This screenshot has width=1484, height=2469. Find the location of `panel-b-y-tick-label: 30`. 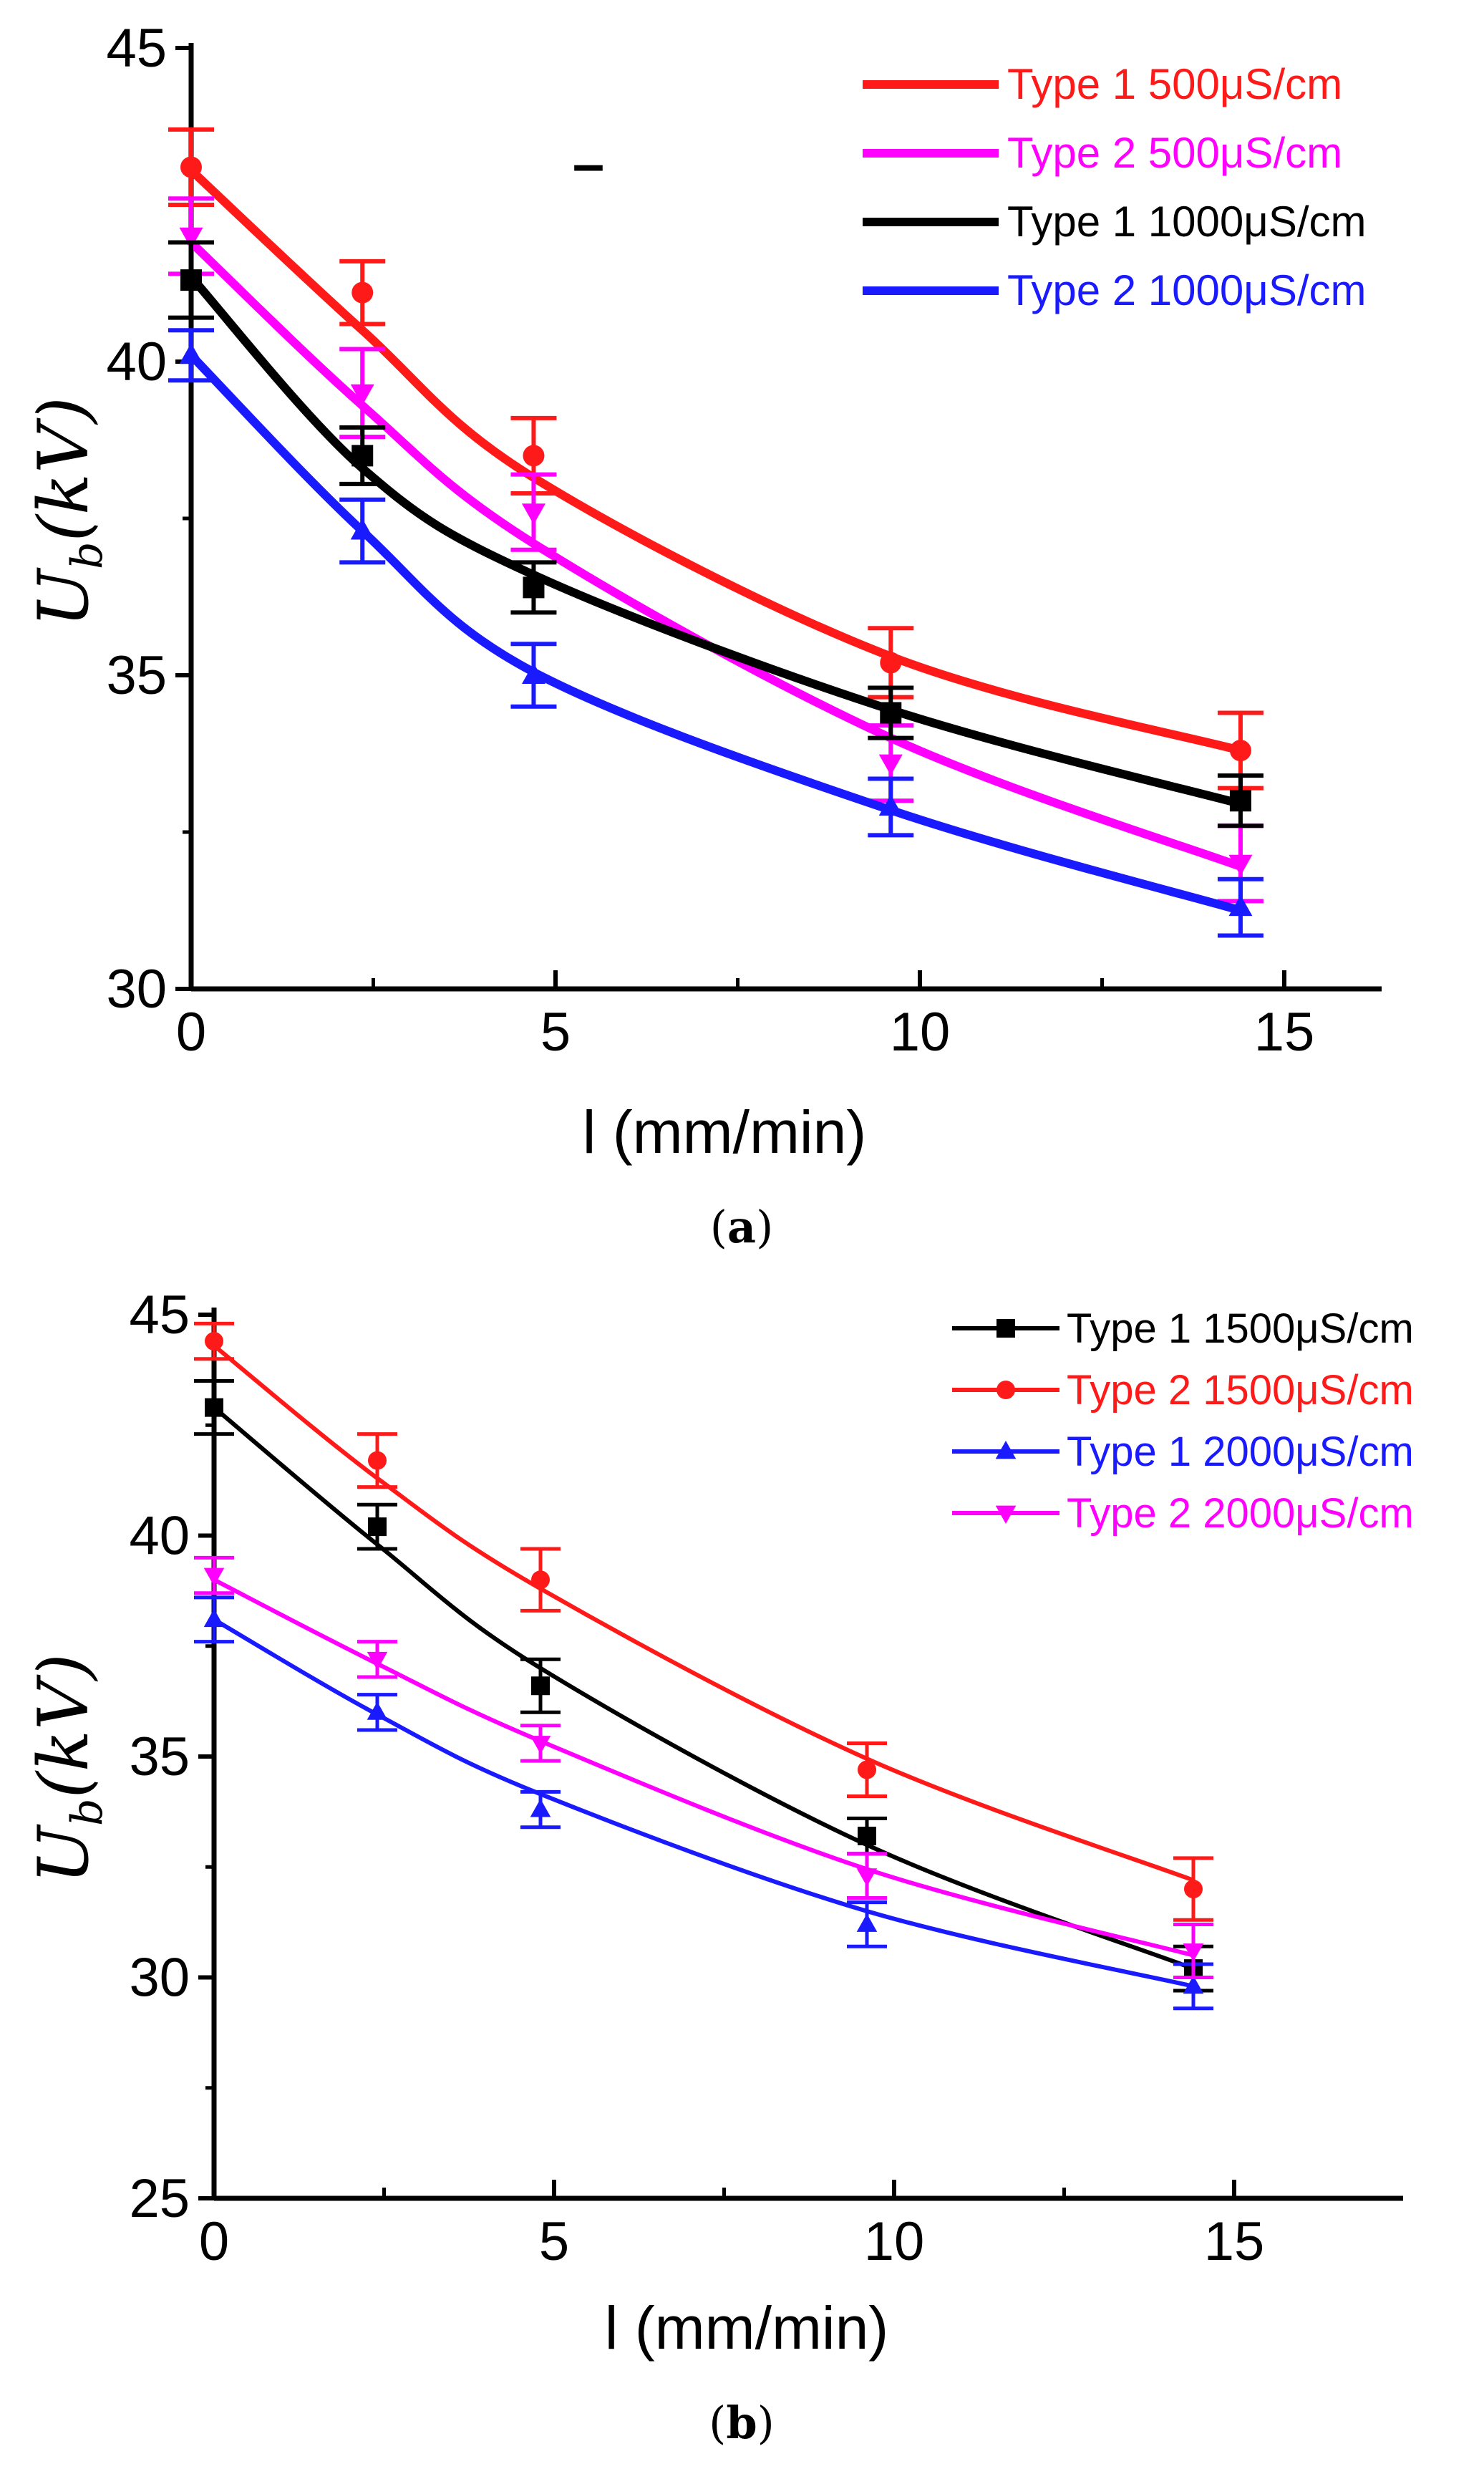

panel-b-y-tick-label: 30 is located at coordinates (159, 1978).